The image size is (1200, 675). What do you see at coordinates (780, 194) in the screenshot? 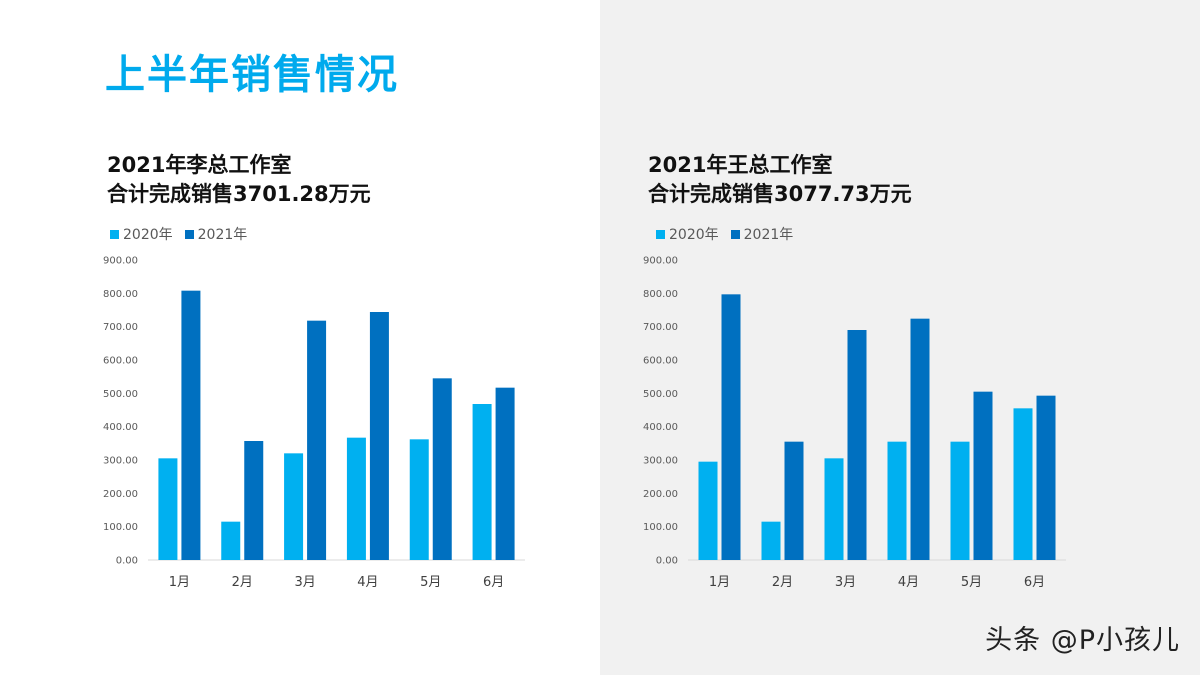
I see `studio-subtitle: 合计完成销售3077.73万元` at bounding box center [780, 194].